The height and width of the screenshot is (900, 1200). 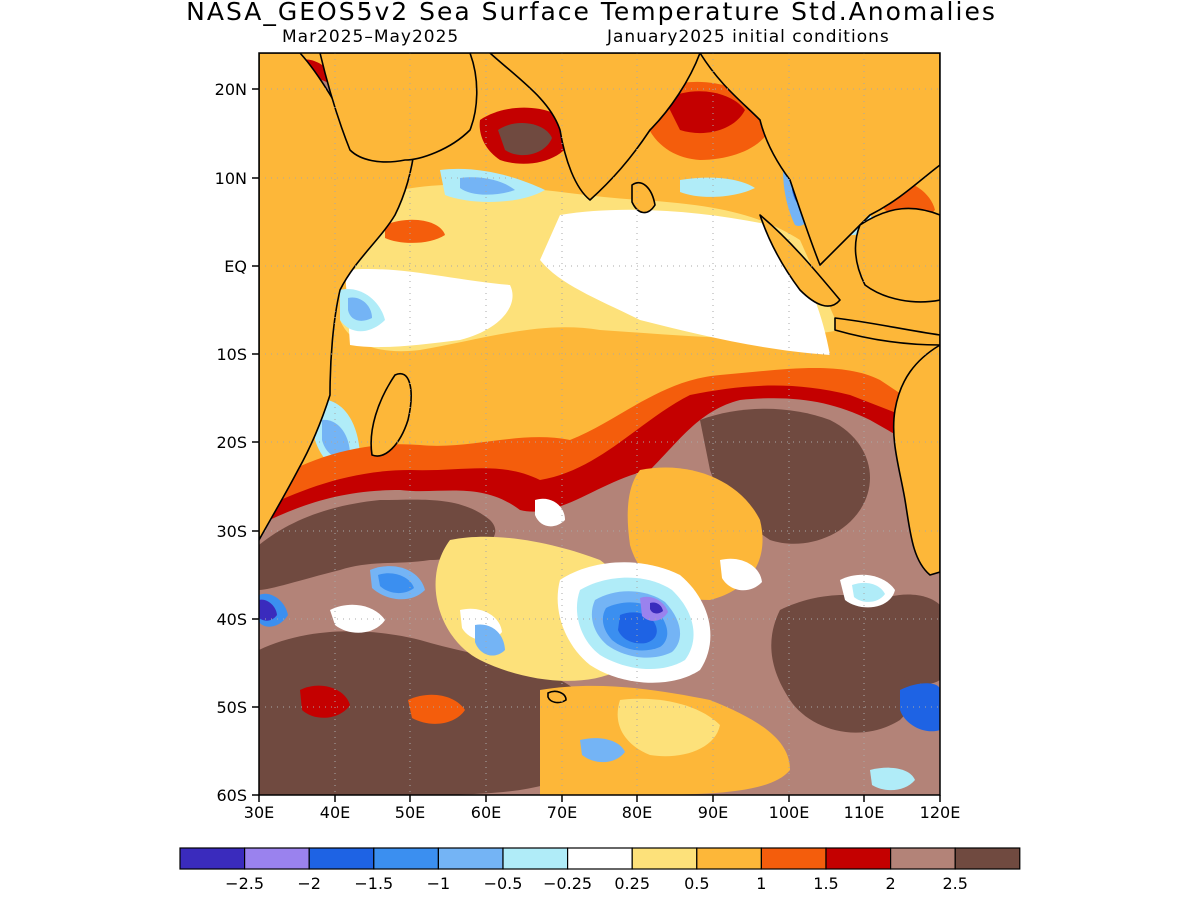 What do you see at coordinates (259, 812) in the screenshot?
I see `lon-label: 30E` at bounding box center [259, 812].